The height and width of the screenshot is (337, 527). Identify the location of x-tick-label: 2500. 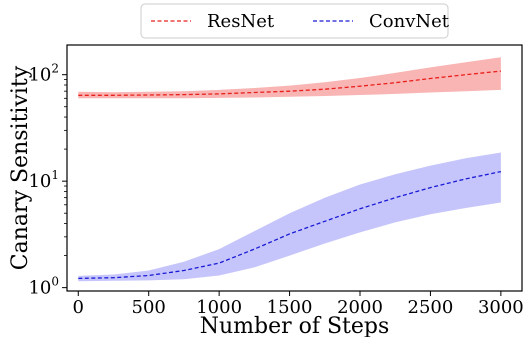
(431, 307).